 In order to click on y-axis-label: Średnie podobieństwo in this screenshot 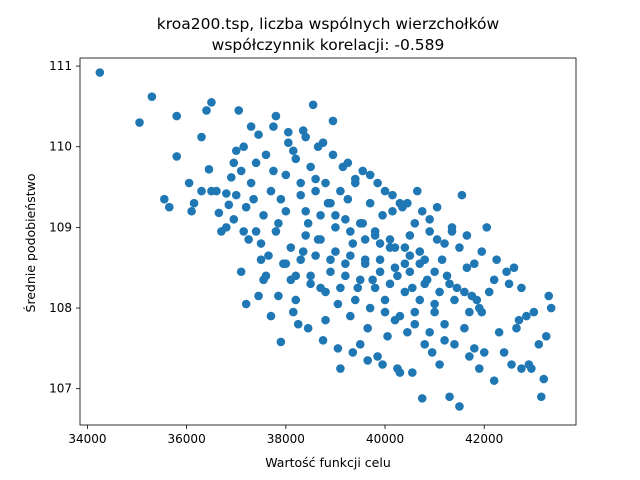, I will do `click(30, 243)`.